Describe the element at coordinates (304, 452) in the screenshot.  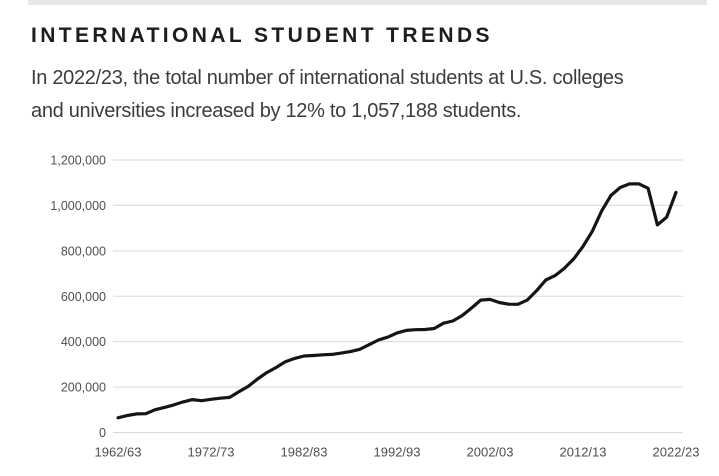
I see `x-axis-tick-label: 1982/83` at that location.